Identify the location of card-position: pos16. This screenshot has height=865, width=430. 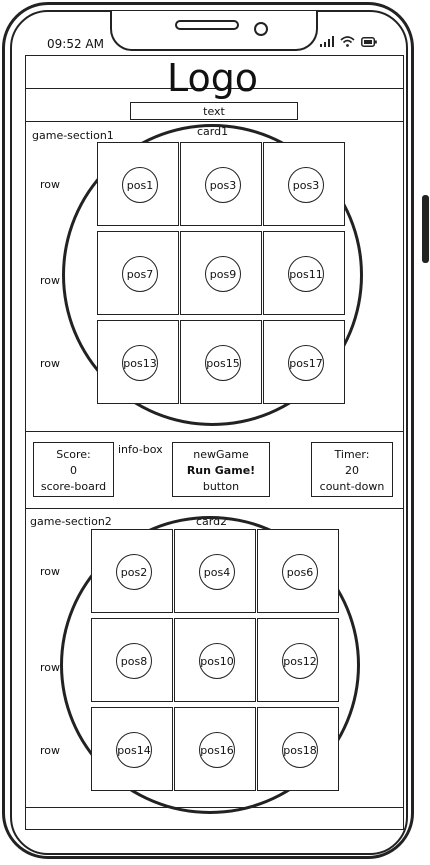
(217, 750).